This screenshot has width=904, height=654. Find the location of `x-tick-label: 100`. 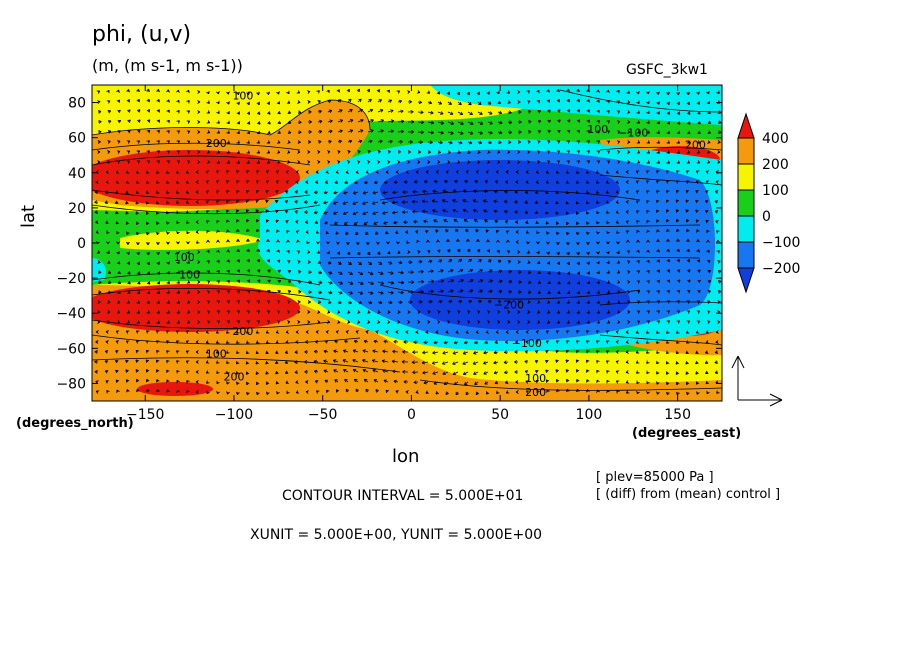

x-tick-label: 100 is located at coordinates (589, 415).